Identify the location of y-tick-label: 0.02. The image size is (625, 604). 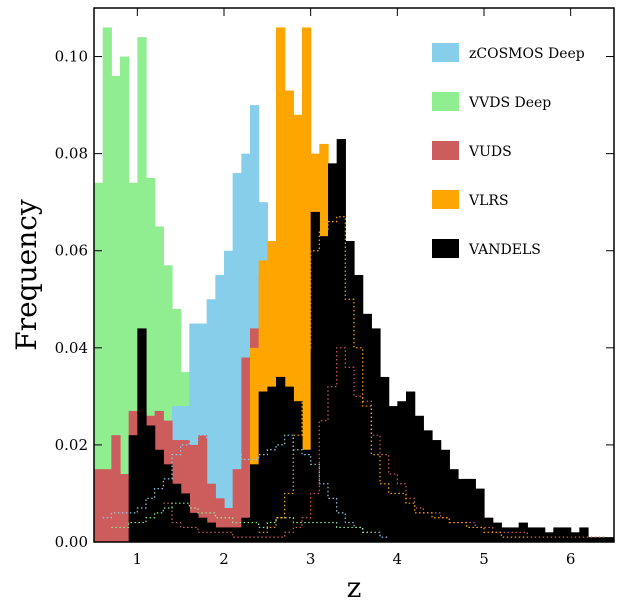
(71, 445).